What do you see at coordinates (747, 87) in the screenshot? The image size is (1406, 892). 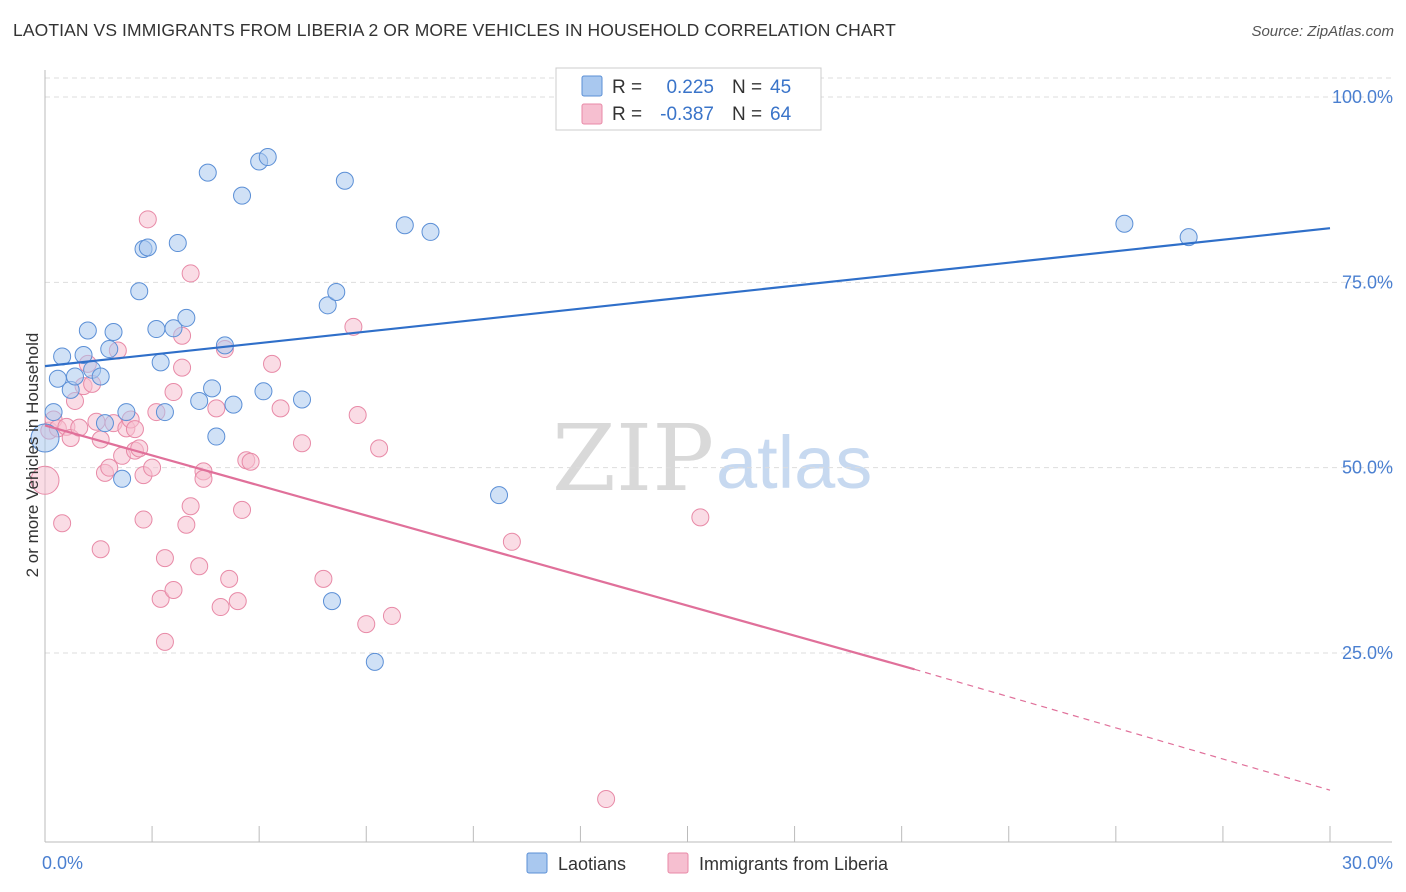 I see `legend-n-label-1: N =` at bounding box center [747, 87].